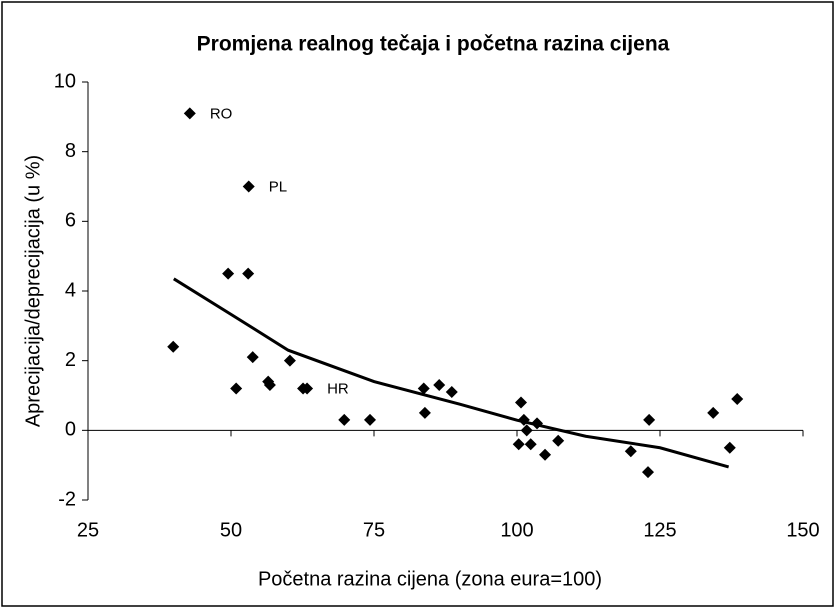 The image size is (835, 608). Describe the element at coordinates (70, 221) in the screenshot. I see `y-tick-label: 6` at that location.